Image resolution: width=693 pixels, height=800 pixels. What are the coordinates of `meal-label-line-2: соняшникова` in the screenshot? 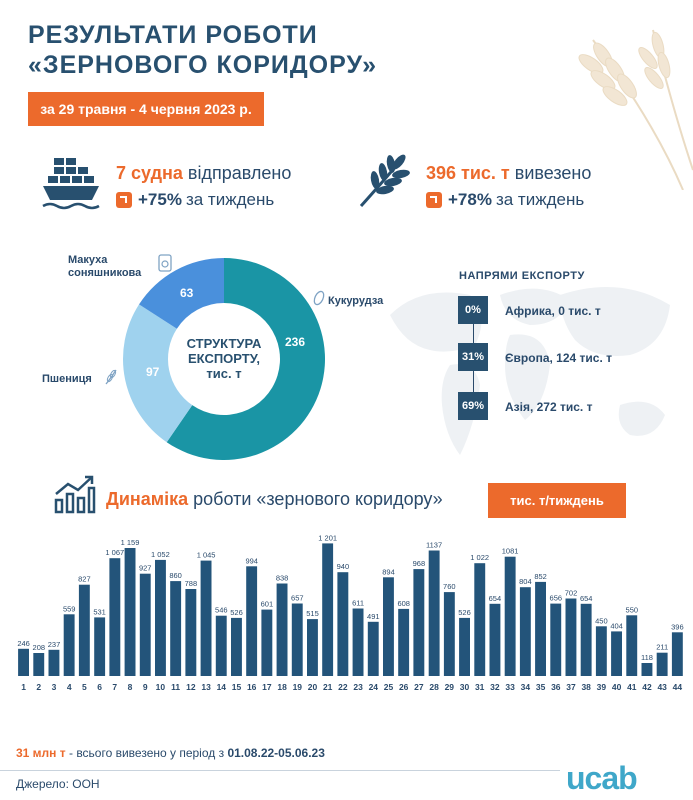 It's located at (105, 273).